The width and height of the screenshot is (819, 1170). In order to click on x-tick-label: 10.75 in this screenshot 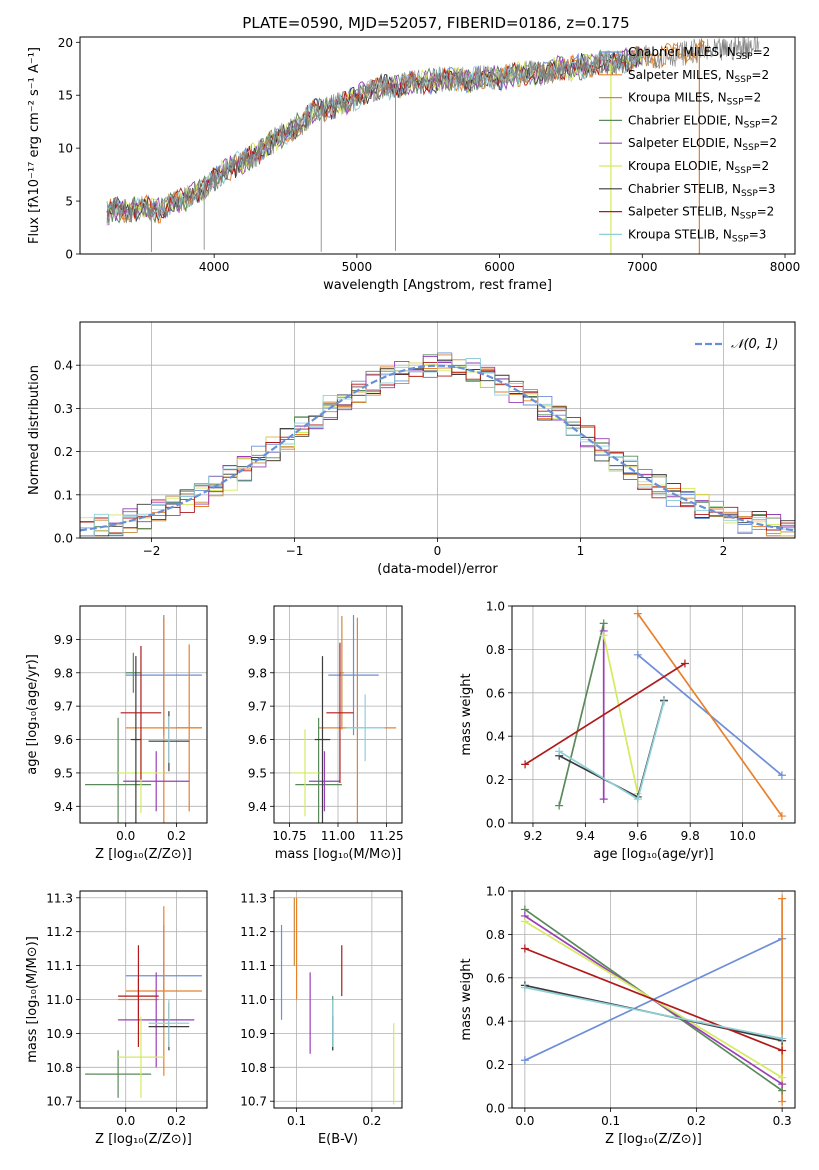, I will do `click(289, 836)`.